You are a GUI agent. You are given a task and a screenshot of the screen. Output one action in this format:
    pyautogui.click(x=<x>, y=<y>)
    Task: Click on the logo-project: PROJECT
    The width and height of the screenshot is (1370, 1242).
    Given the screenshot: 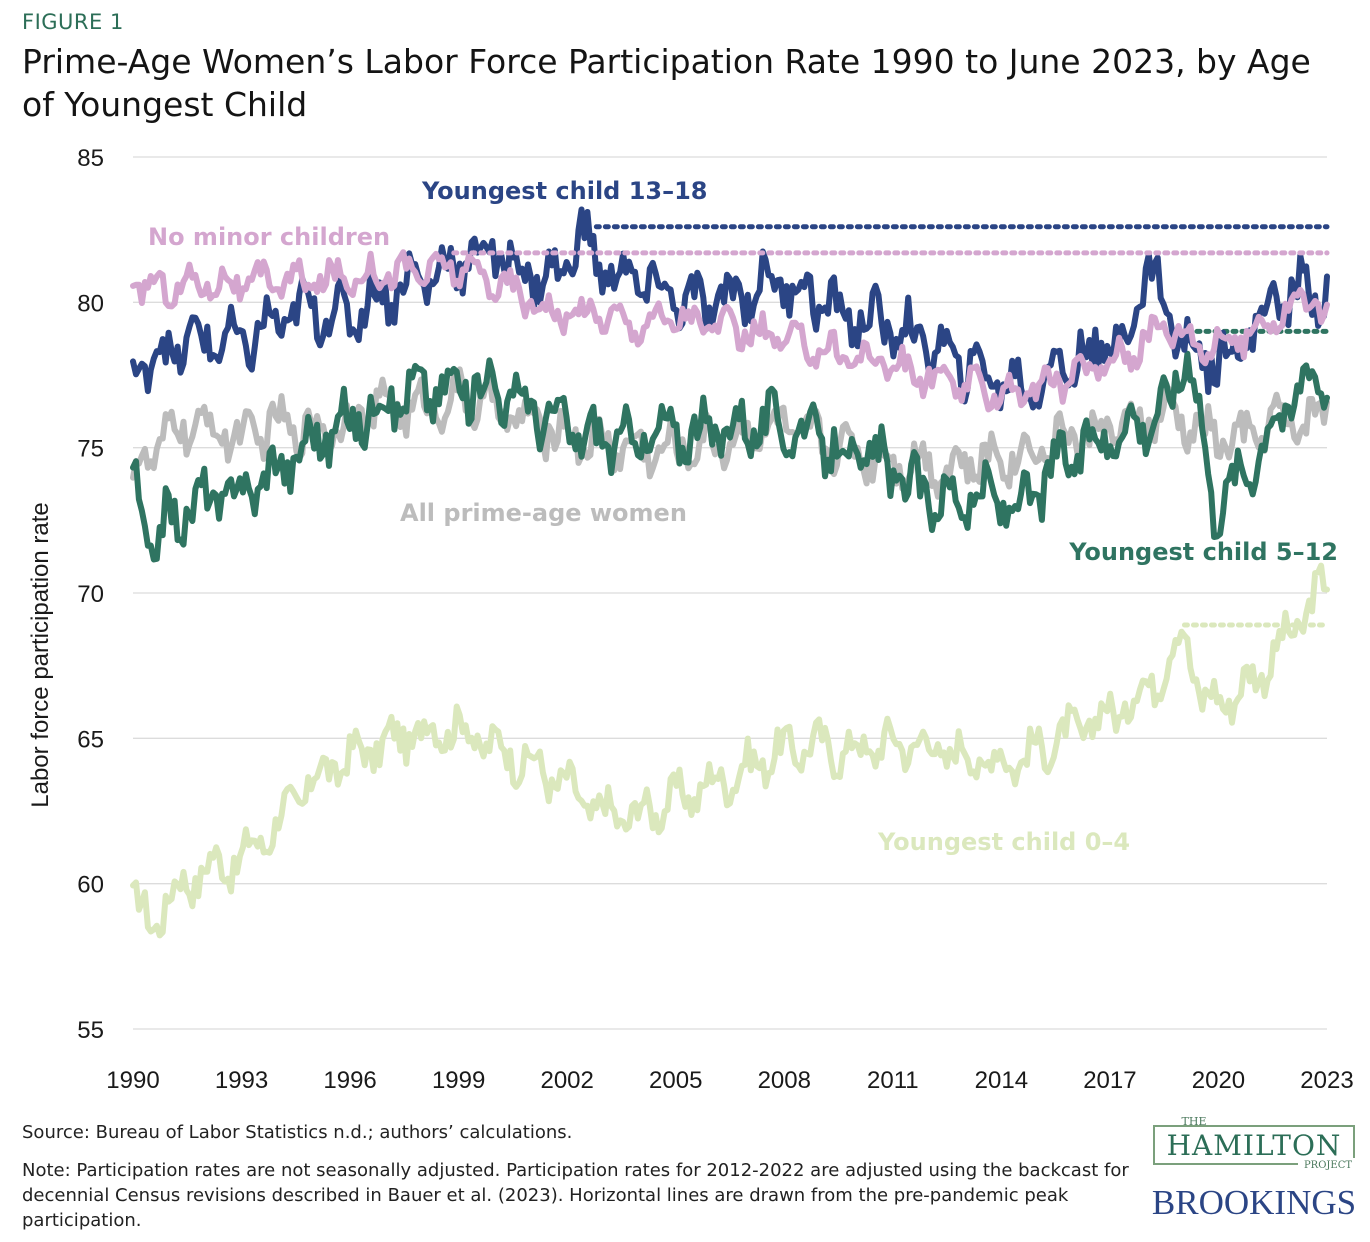 What is the action you would take?
    pyautogui.click(x=1328, y=1165)
    